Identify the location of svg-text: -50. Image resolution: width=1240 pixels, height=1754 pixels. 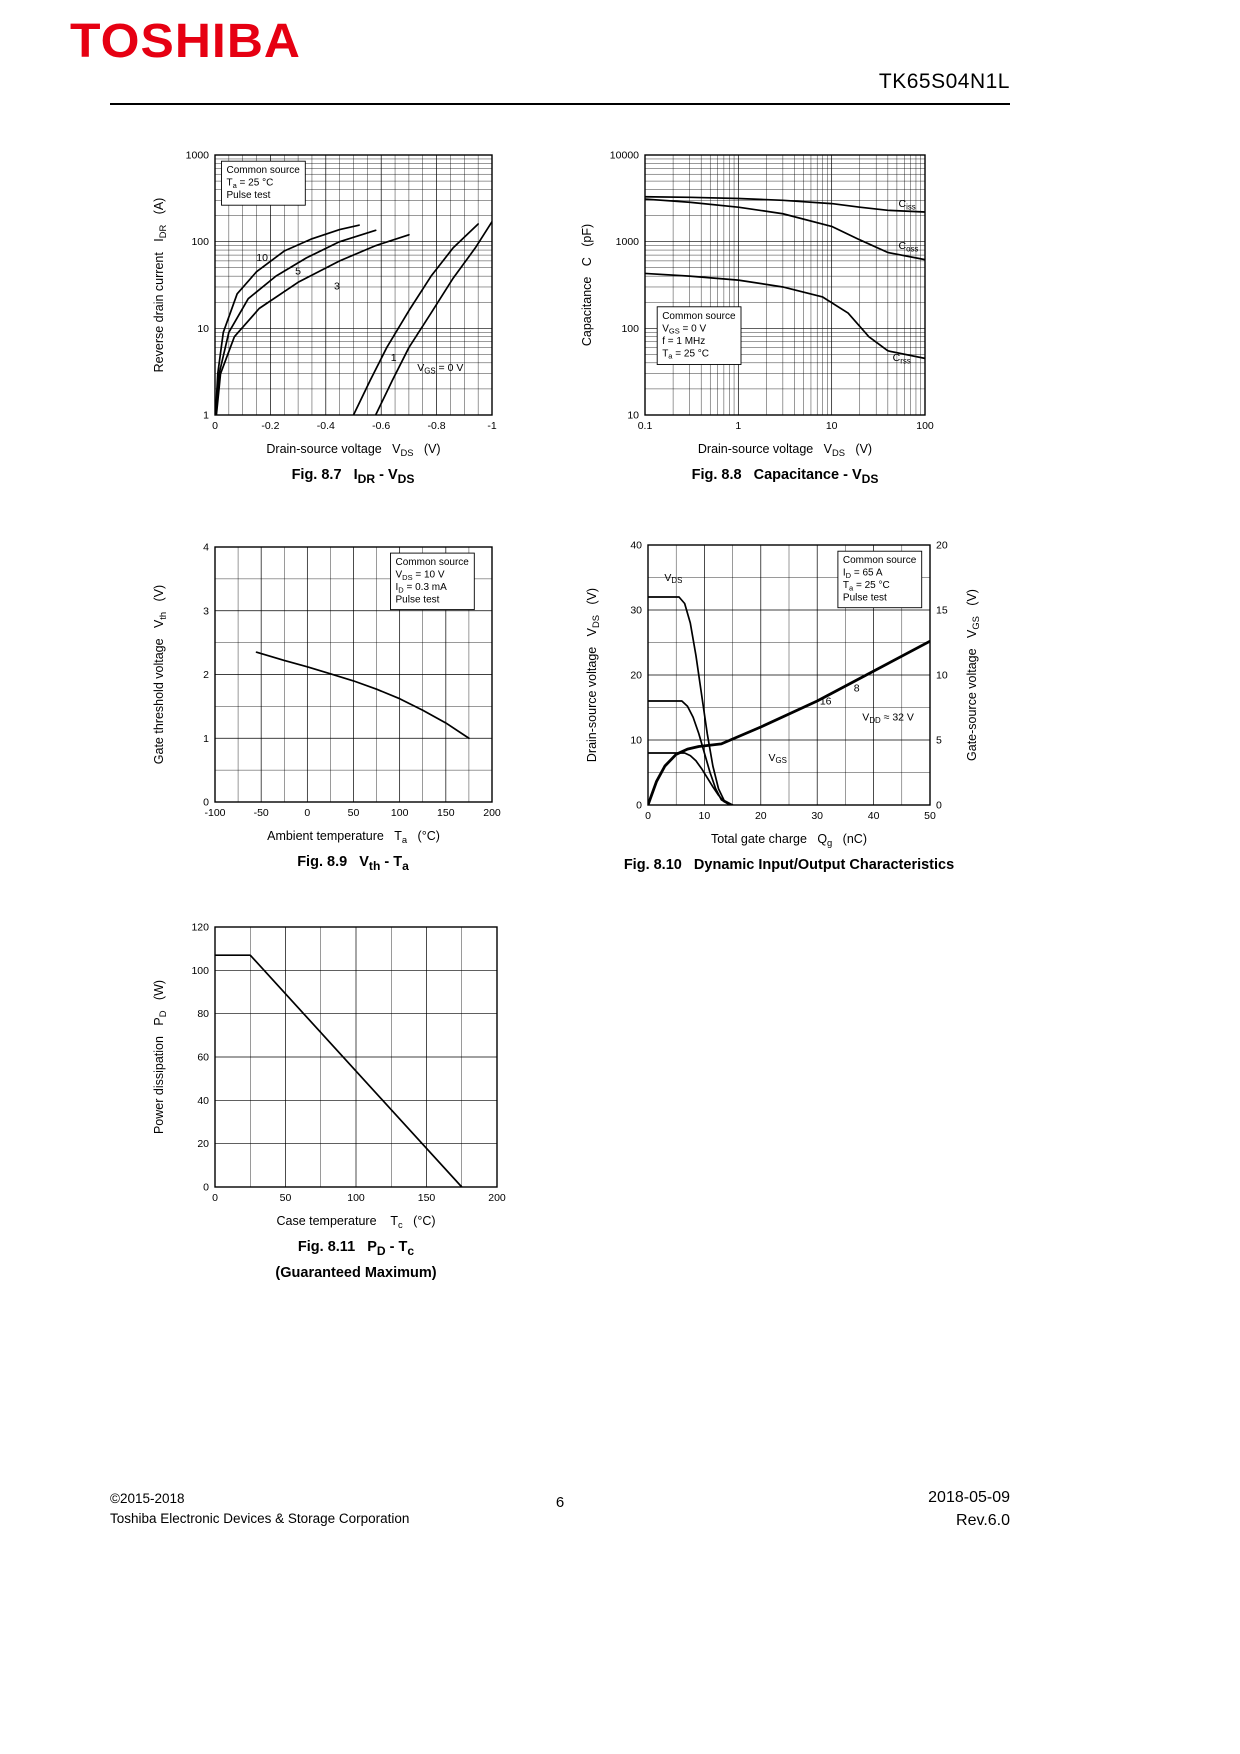
(261, 813).